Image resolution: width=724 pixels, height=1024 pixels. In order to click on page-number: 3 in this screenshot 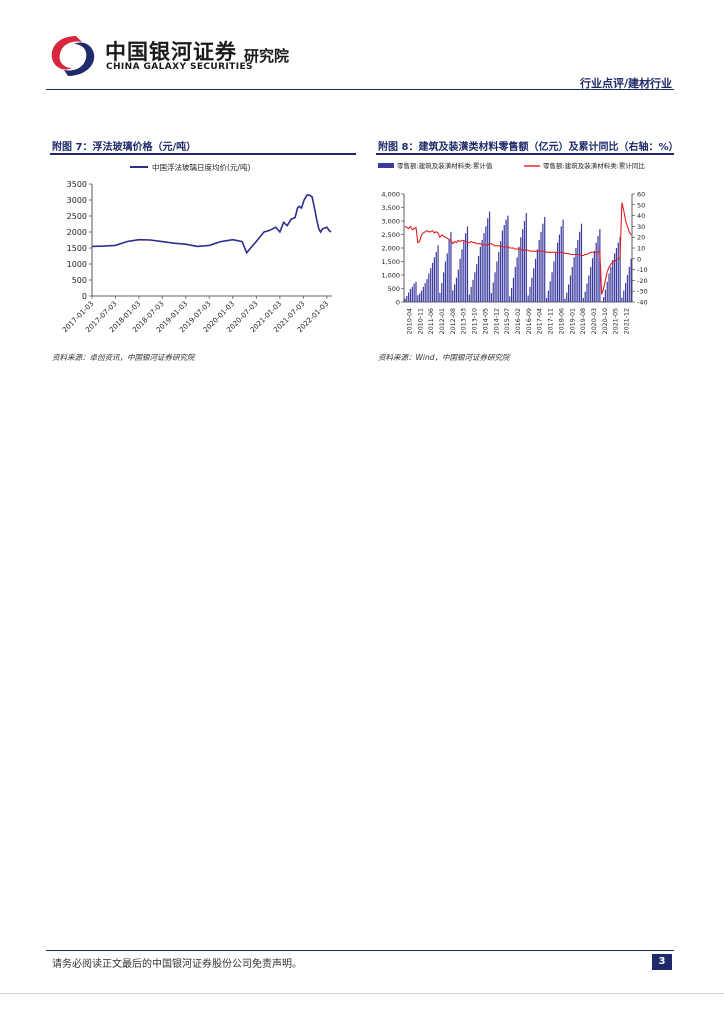, I will do `click(662, 962)`.